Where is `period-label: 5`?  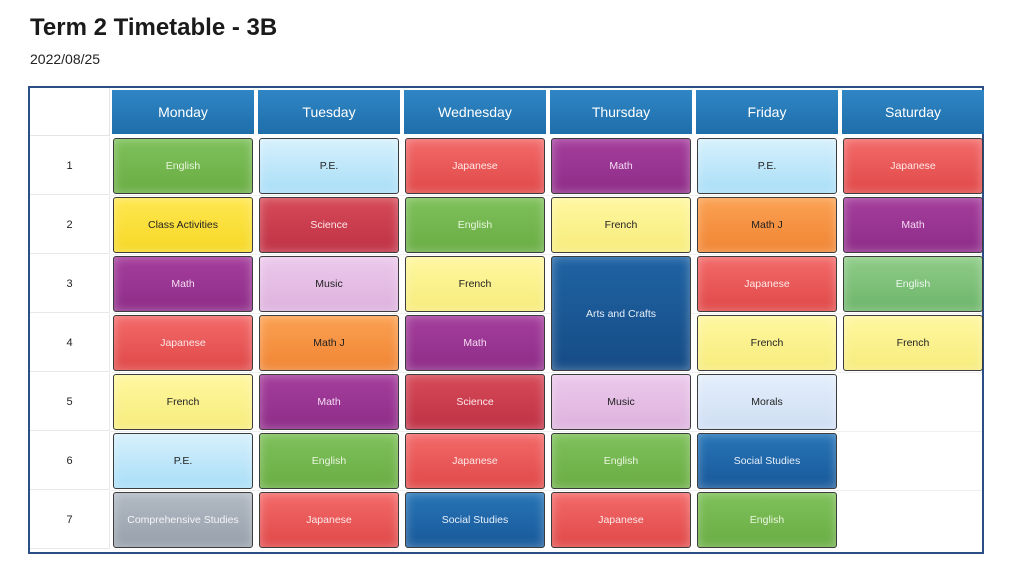 period-label: 5 is located at coordinates (70, 402).